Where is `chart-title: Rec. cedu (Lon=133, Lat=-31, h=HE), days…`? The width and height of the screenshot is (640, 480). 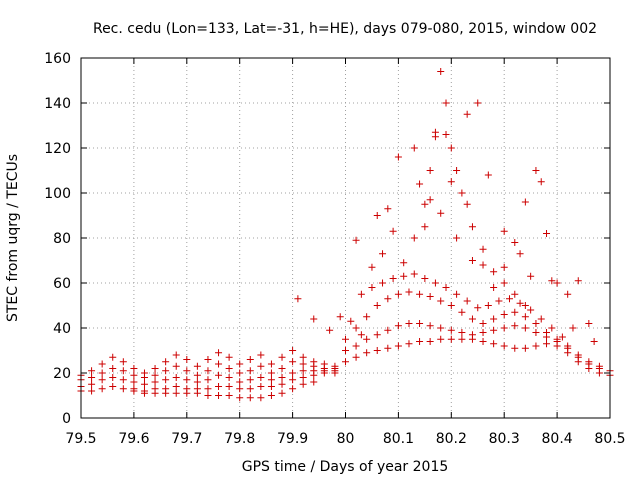 chart-title: Rec. cedu (Lon=133, Lat=-31, h=HE), days… is located at coordinates (345, 29).